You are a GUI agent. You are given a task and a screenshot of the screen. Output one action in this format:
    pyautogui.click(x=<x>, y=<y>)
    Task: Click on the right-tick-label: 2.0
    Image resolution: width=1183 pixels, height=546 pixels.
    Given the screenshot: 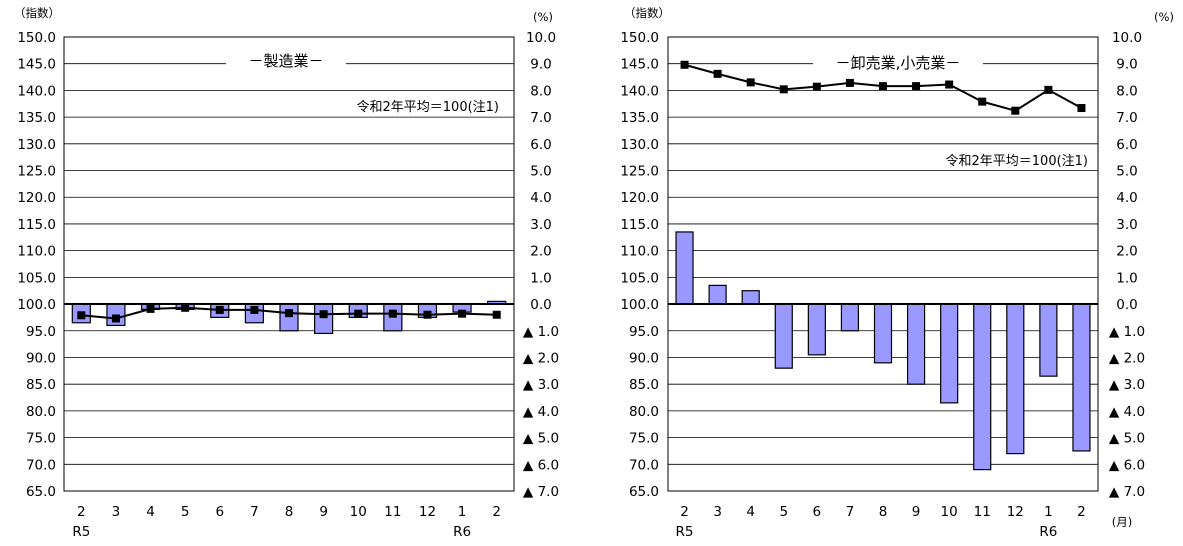 What is the action you would take?
    pyautogui.click(x=540, y=252)
    